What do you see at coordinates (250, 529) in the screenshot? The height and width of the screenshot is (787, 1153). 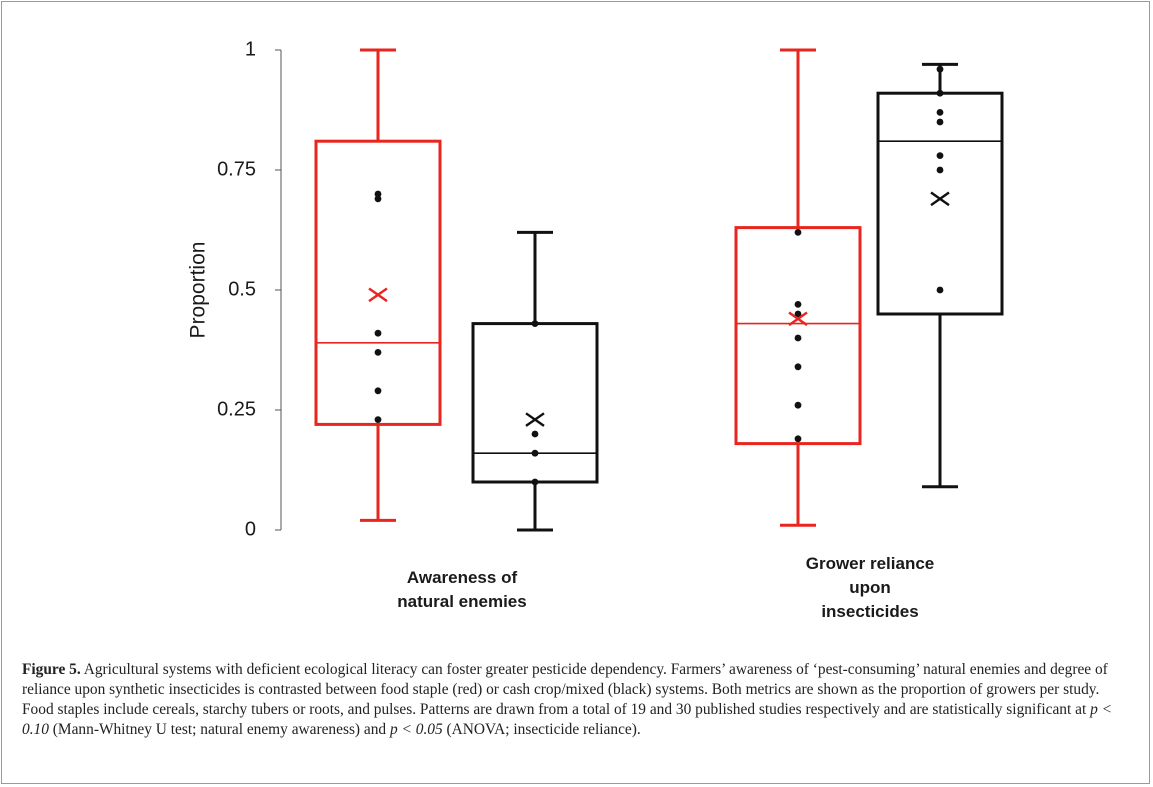 I see `y-tick-label: 0` at bounding box center [250, 529].